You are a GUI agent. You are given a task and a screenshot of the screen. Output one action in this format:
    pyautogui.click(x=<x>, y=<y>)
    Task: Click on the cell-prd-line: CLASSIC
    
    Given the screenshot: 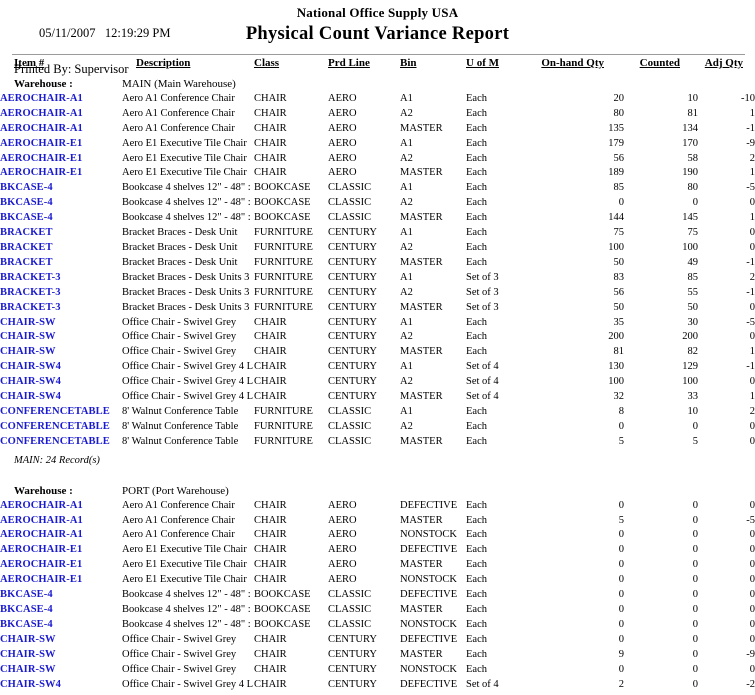 What is the action you would take?
    pyautogui.click(x=350, y=411)
    